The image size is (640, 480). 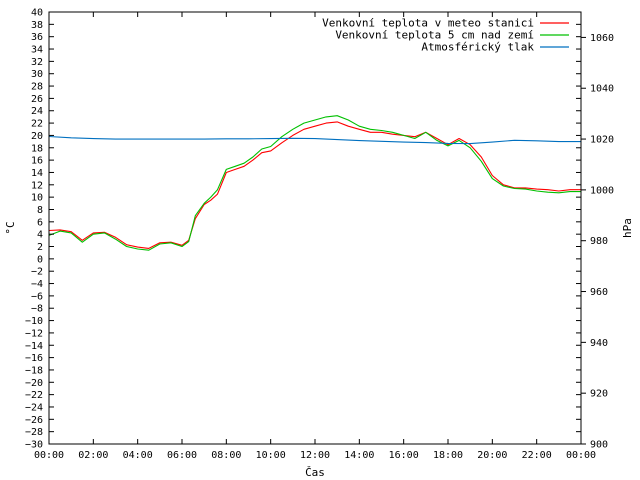 I want to click on x-tick-label: 12:00, so click(x=315, y=455).